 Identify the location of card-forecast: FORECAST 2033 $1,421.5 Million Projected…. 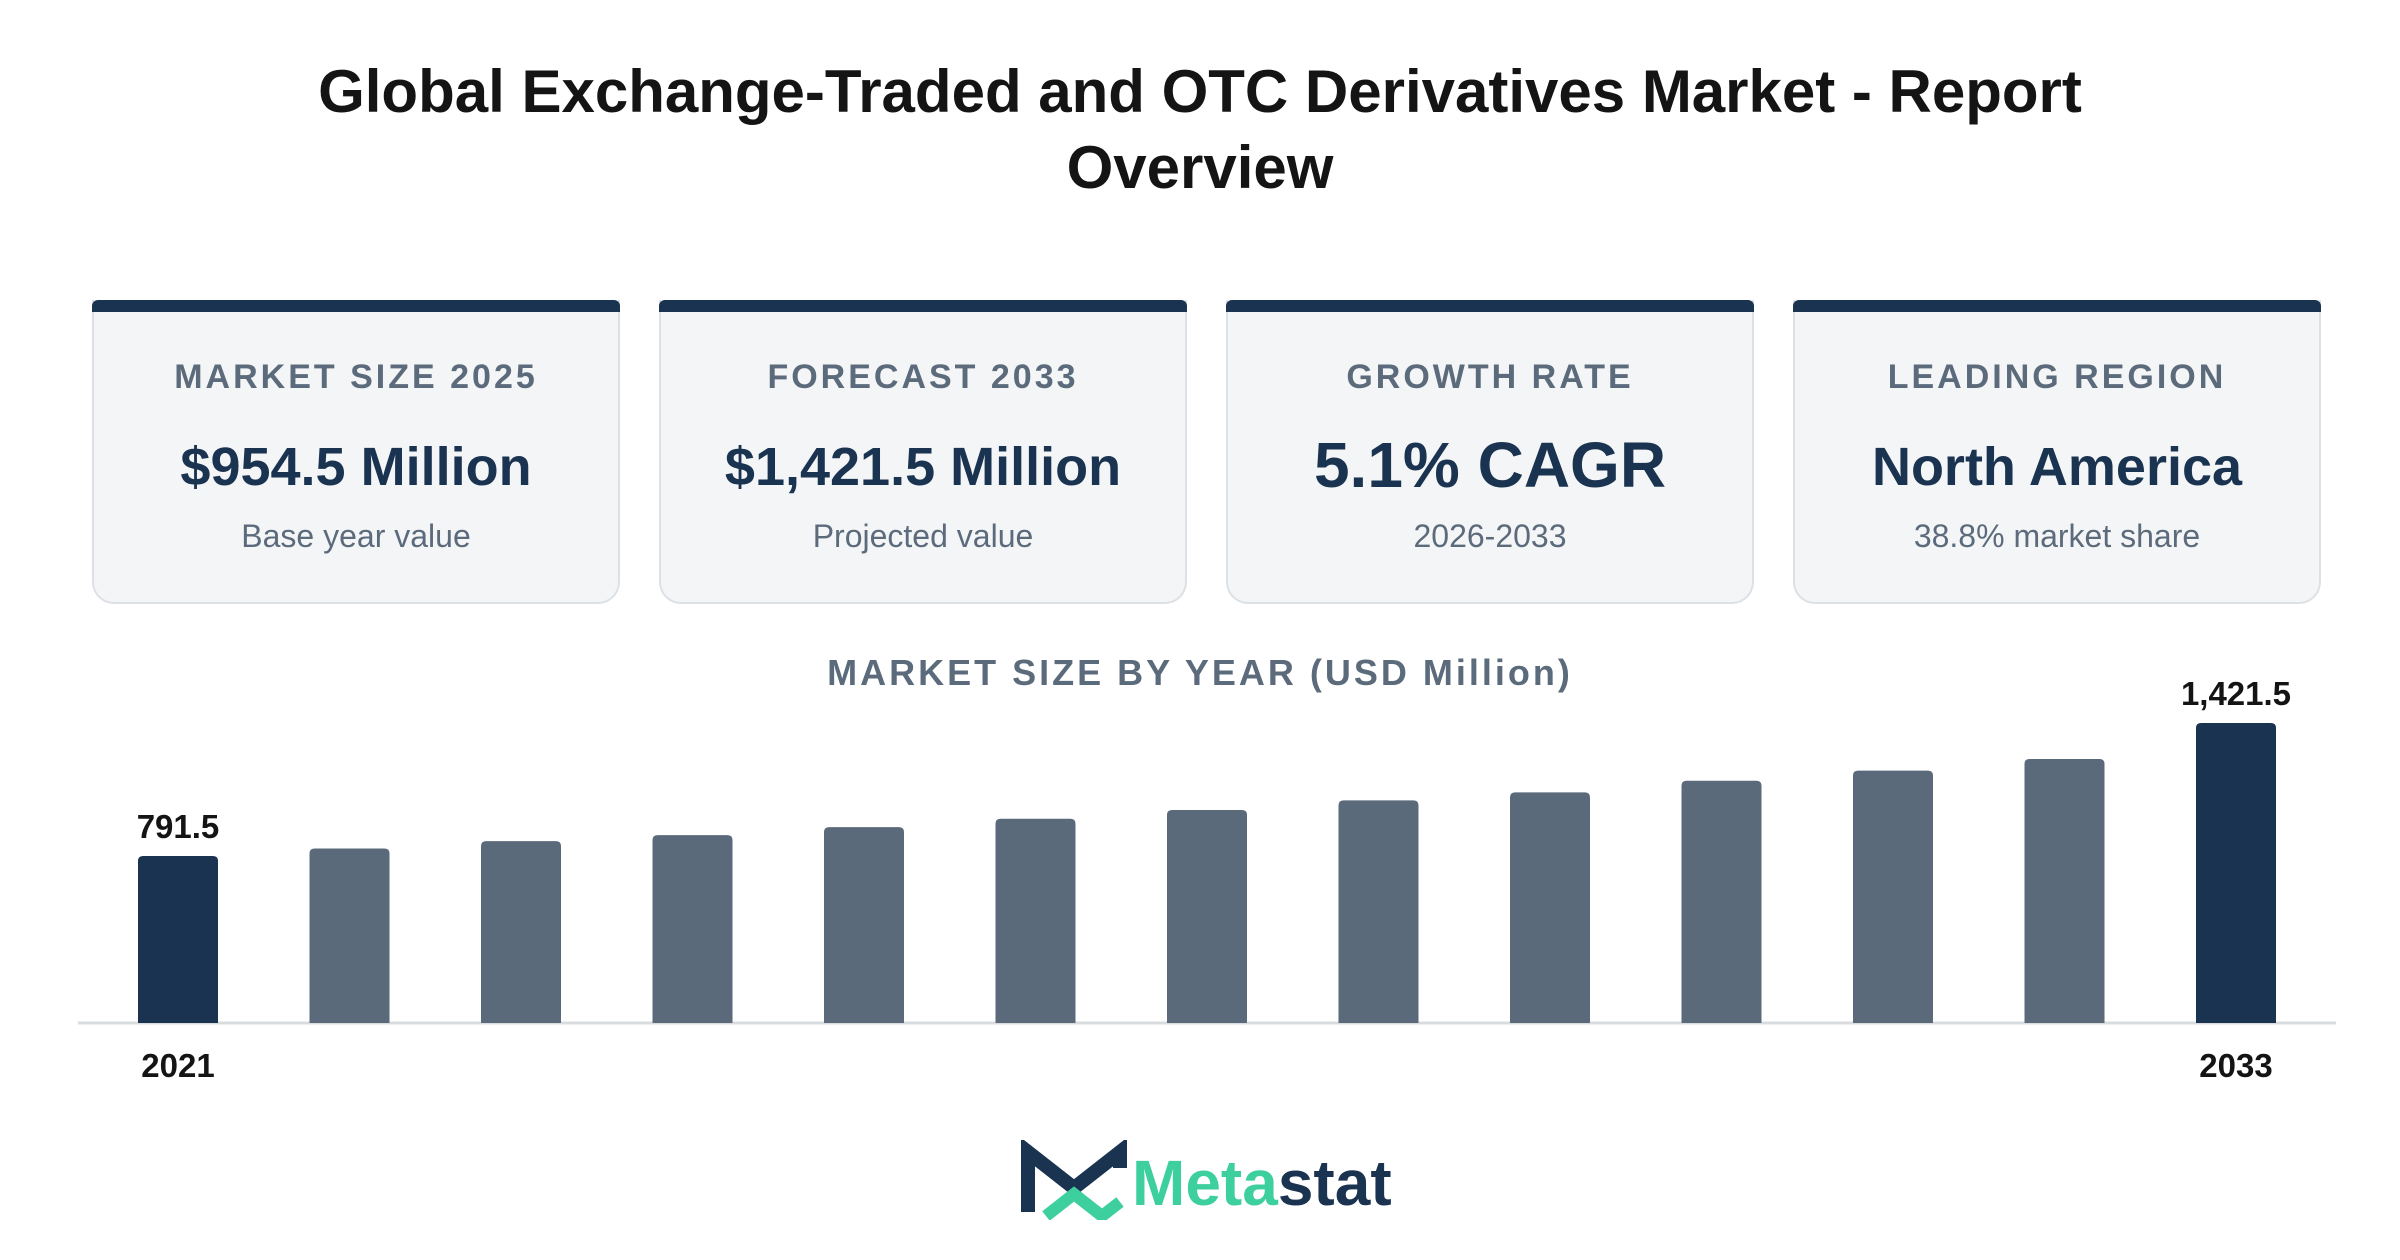
(923, 452).